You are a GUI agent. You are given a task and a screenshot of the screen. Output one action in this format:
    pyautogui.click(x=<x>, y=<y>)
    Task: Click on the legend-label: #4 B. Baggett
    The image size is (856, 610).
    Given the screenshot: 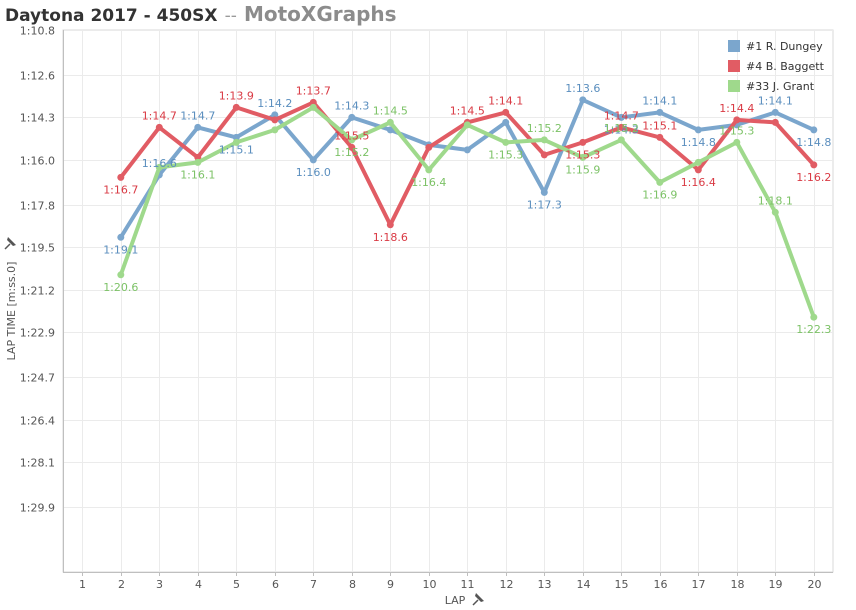 What is the action you would take?
    pyautogui.click(x=785, y=66)
    